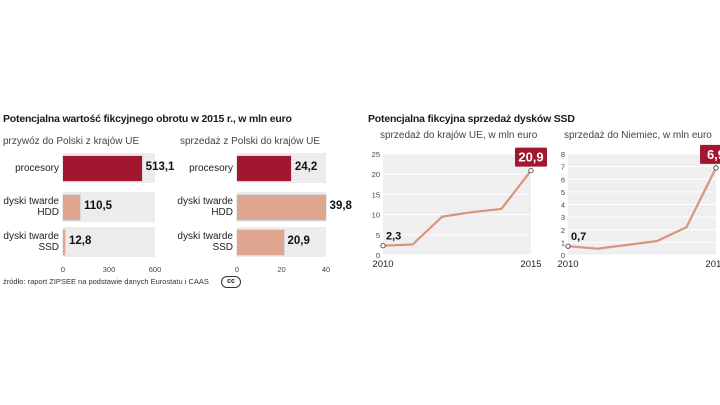  Describe the element at coordinates (98, 206) in the screenshot. I see `import-value-1: 110,5` at that location.